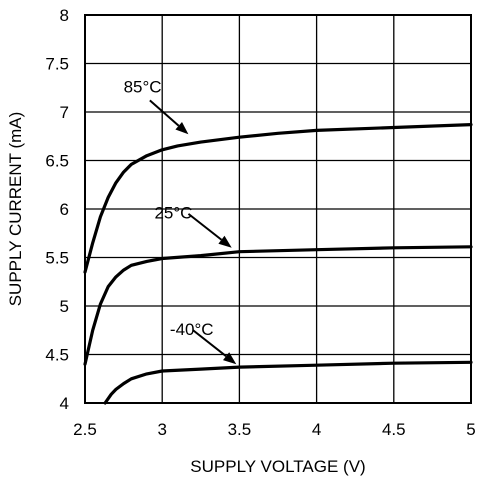 Image resolution: width=477 pixels, height=480 pixels. What do you see at coordinates (57, 161) in the screenshot?
I see `y-tick-label: 6.5` at bounding box center [57, 161].